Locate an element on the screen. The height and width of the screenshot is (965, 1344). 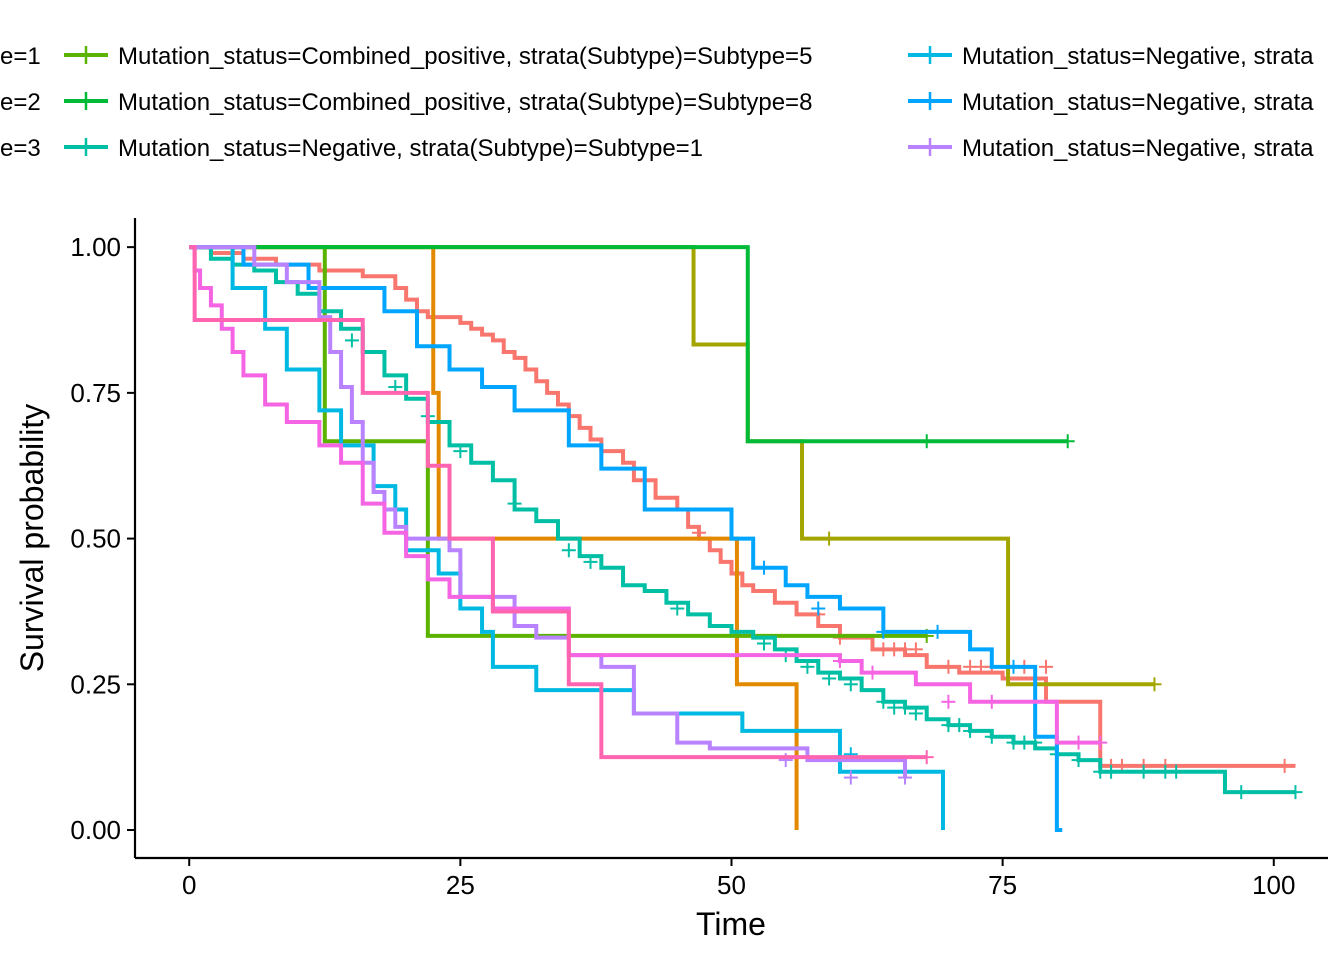
x-tick-label: 50 is located at coordinates (731, 885).